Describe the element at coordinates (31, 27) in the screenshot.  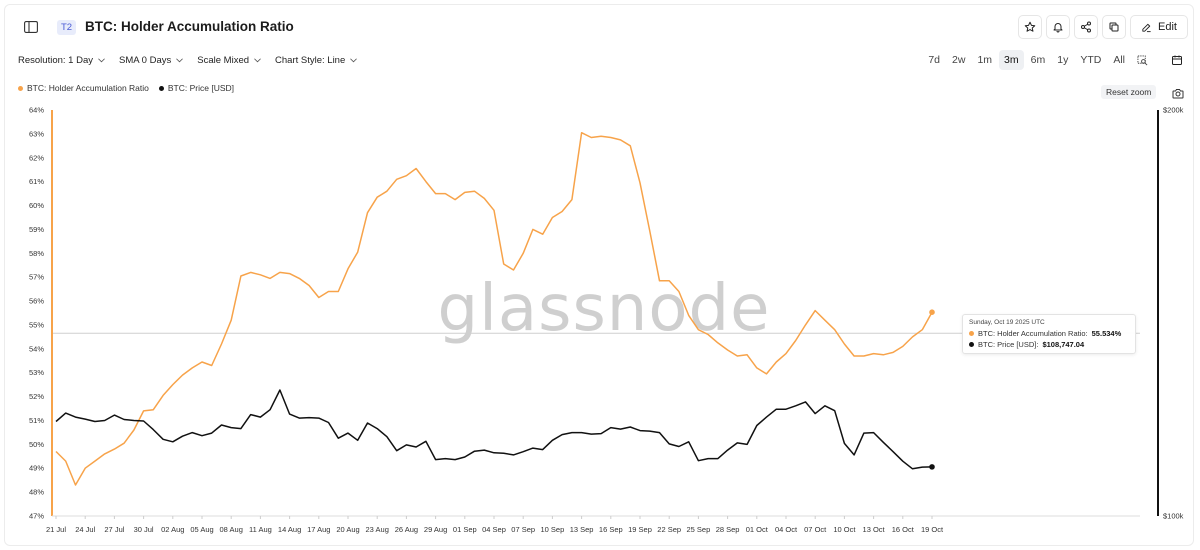
I see `sidebar-toggle-icon` at that location.